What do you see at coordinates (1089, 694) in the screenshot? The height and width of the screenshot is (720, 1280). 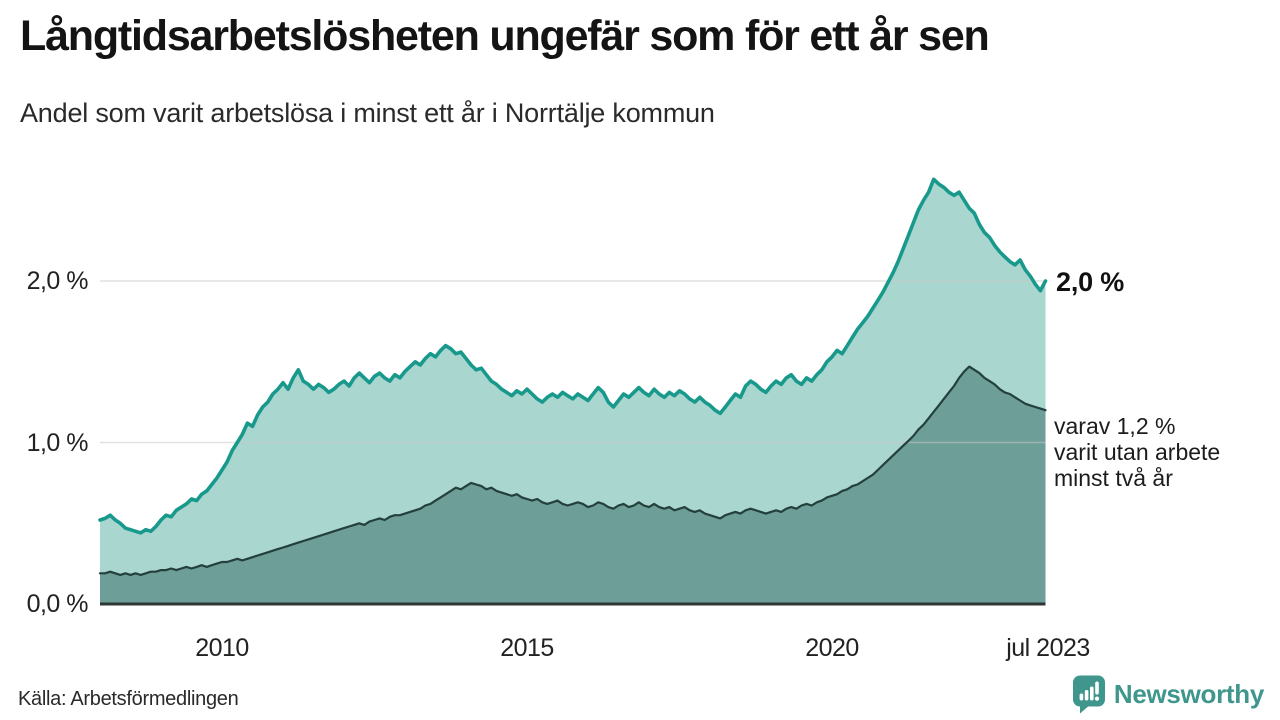 I see `newsworthy-logo-icon` at bounding box center [1089, 694].